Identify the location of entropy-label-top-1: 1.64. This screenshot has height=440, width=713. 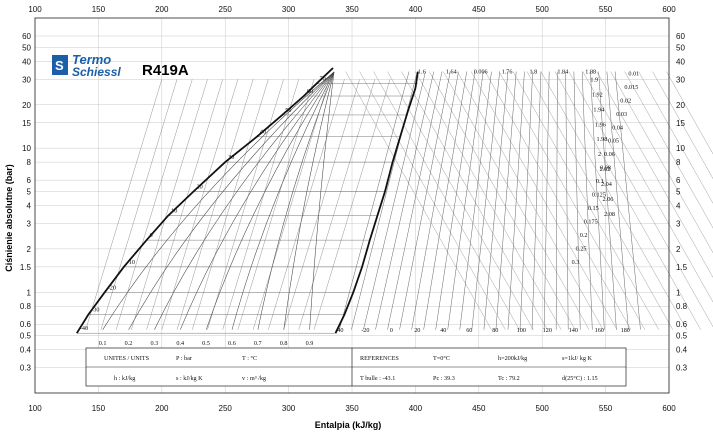
(451, 72).